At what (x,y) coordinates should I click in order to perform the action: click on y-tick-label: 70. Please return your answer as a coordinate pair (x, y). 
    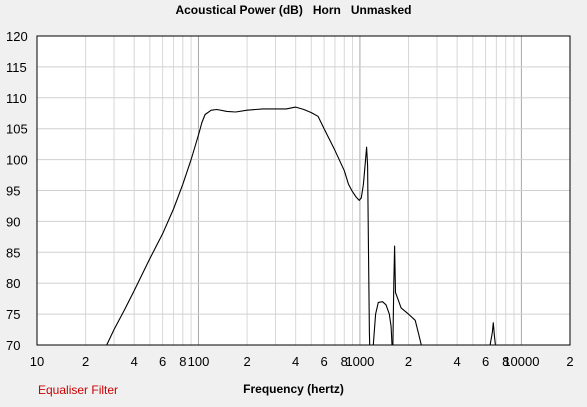
    Looking at the image, I should click on (13, 345).